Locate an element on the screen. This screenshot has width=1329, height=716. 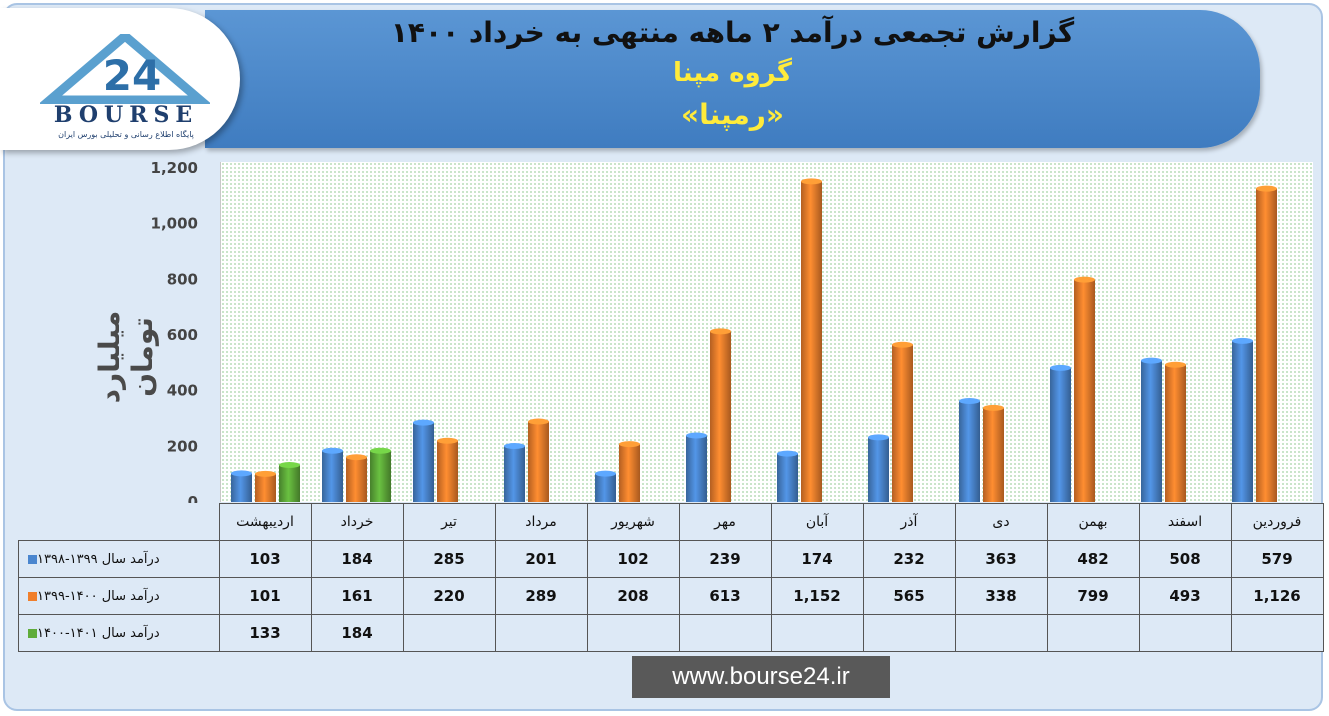
series-name: درآمد سال ۱۳۹۹-۱۳۹۸ is located at coordinates (98, 559).